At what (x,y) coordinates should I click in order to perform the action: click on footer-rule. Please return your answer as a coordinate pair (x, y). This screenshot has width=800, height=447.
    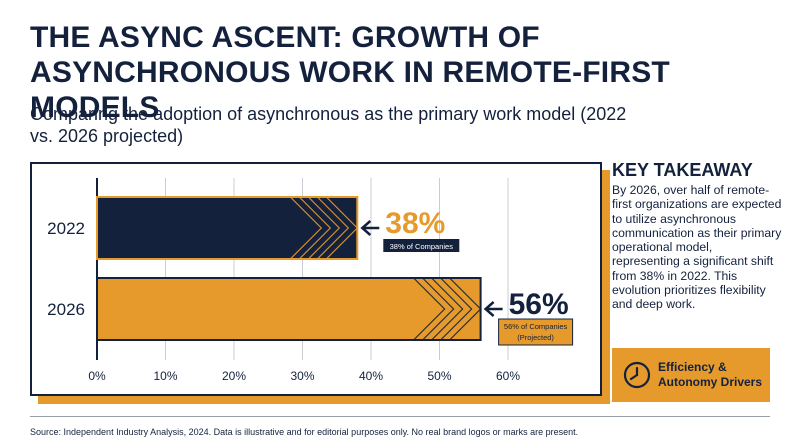
    Looking at the image, I should click on (400, 416).